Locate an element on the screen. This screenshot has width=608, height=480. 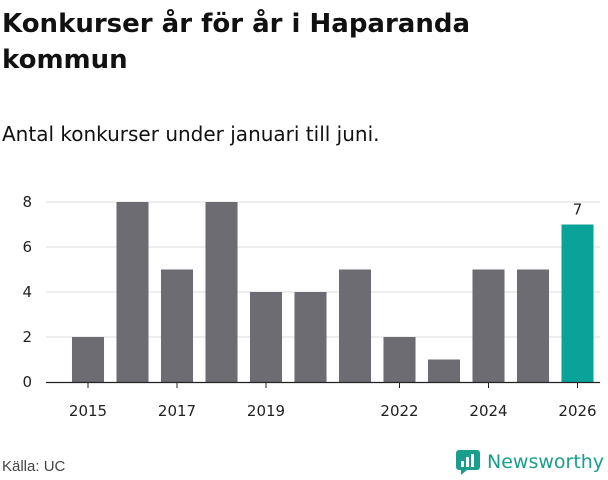
x-tick-label: 2019 is located at coordinates (266, 411).